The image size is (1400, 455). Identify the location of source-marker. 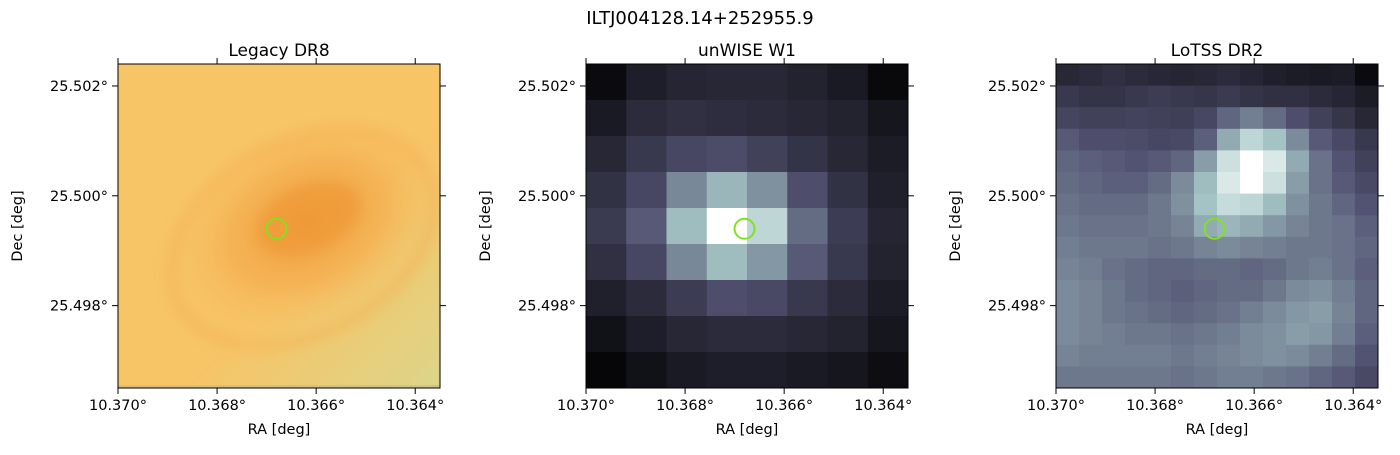
(276, 228).